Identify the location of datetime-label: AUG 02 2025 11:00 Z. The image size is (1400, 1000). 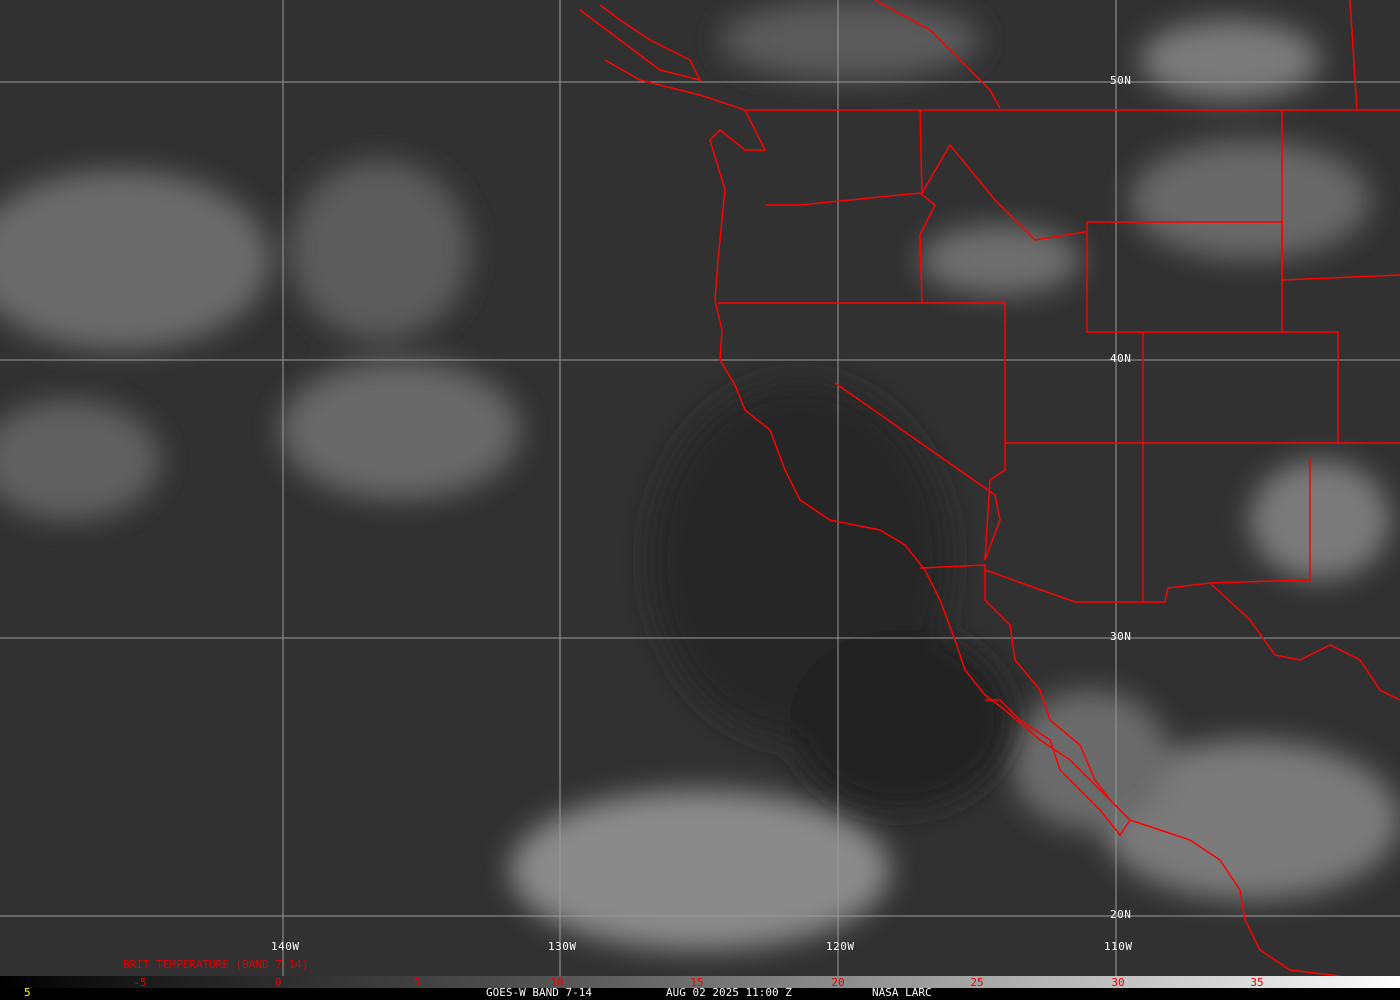
(729, 992).